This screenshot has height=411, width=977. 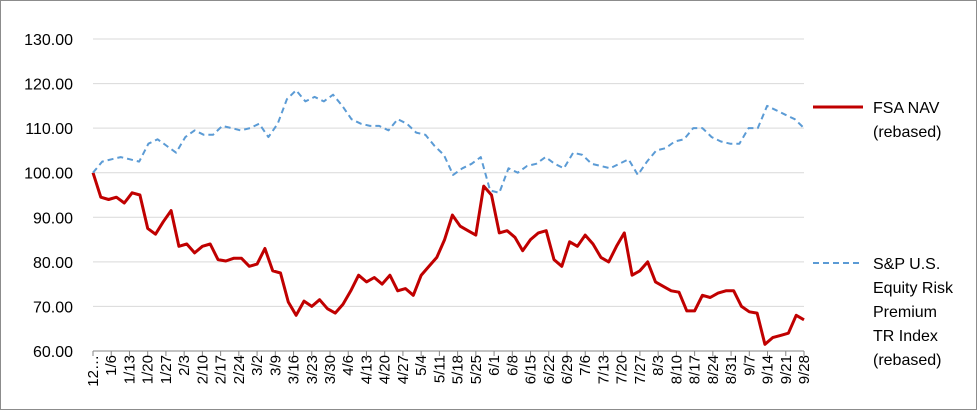 I want to click on x-tick-label: 6/15, so click(x=531, y=369).